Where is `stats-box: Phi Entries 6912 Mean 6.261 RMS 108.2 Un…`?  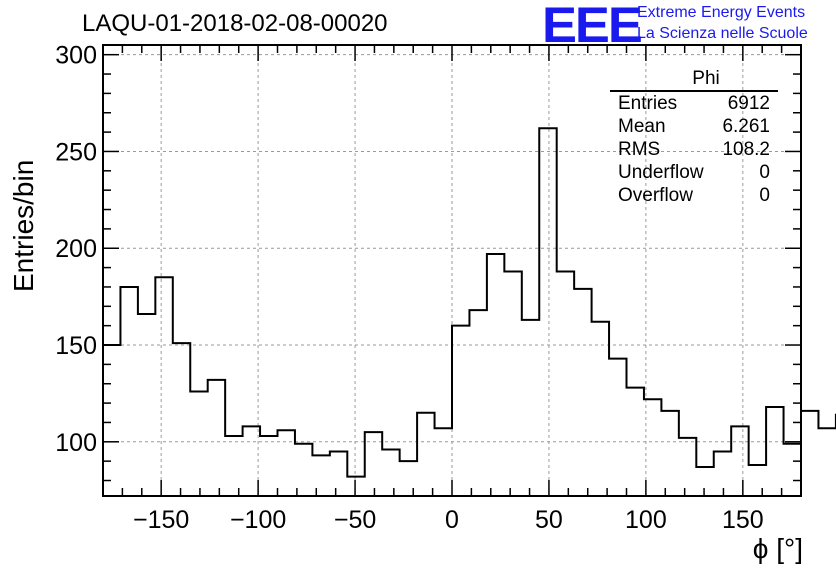
stats-box: Phi Entries 6912 Mean 6.261 RMS 108.2 Un… is located at coordinates (694, 137).